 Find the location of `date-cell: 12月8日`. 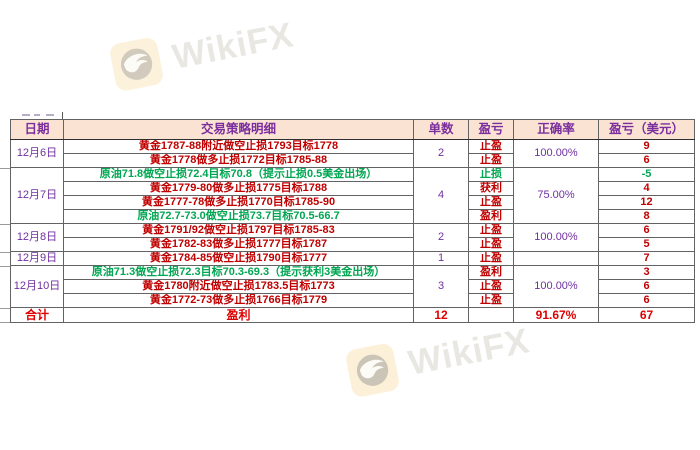

date-cell: 12月8日 is located at coordinates (37, 237).